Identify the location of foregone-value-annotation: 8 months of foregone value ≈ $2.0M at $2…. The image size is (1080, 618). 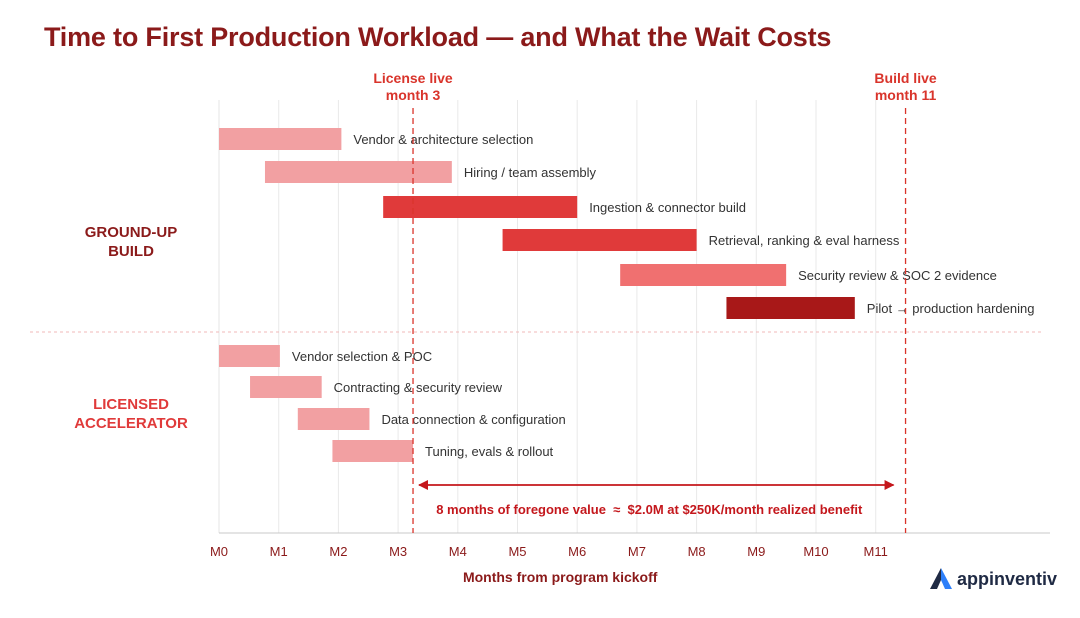
(649, 509).